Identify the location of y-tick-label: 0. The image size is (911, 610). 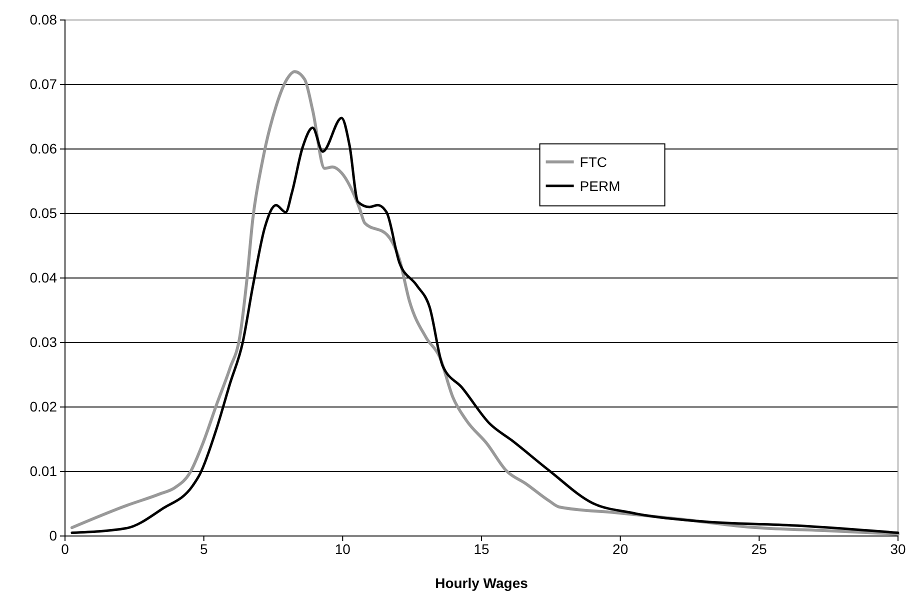
(53, 535).